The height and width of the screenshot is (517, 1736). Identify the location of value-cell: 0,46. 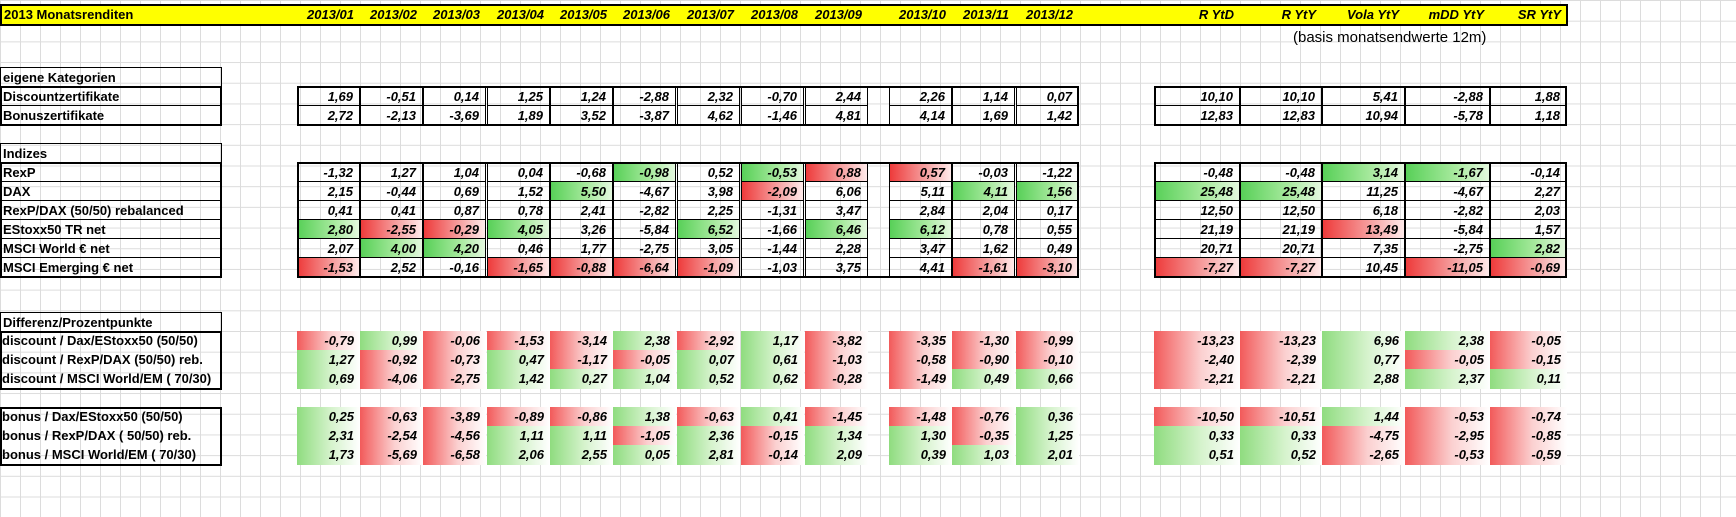
(518, 248).